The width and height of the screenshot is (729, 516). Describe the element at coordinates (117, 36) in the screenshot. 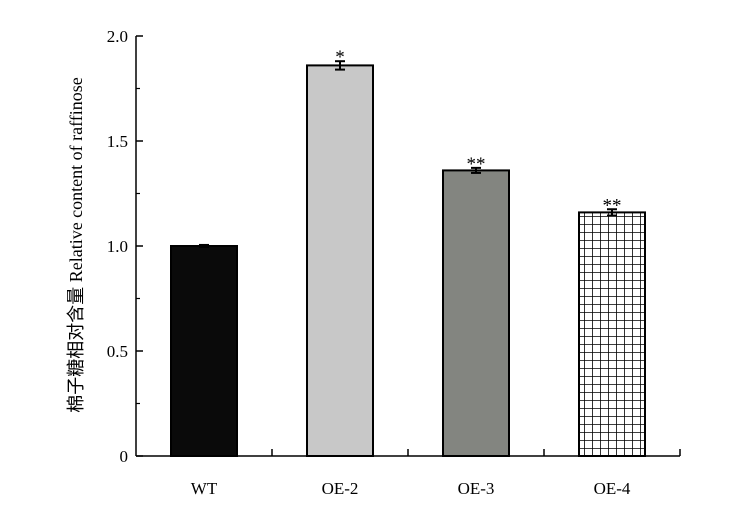

I see `y-tick-label: 2.0` at that location.